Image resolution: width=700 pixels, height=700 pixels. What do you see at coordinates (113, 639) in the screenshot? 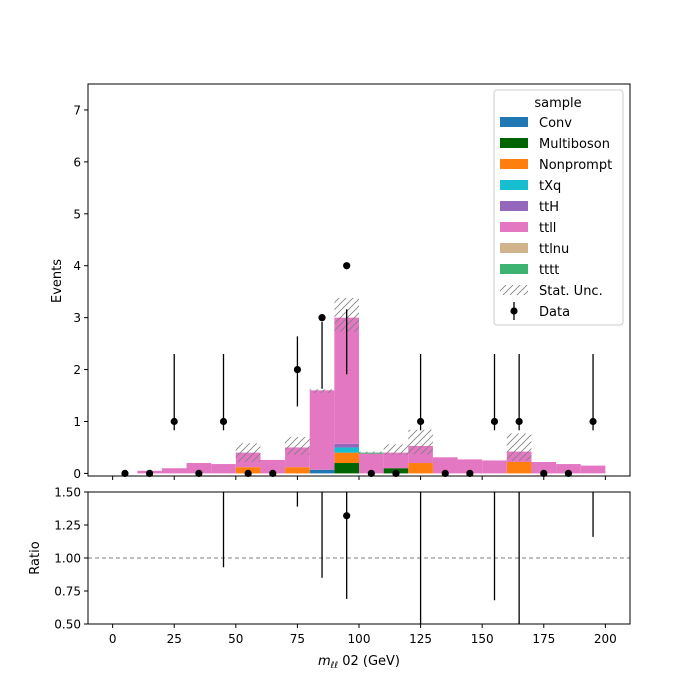
I see `x-tick-label: 0` at bounding box center [113, 639].